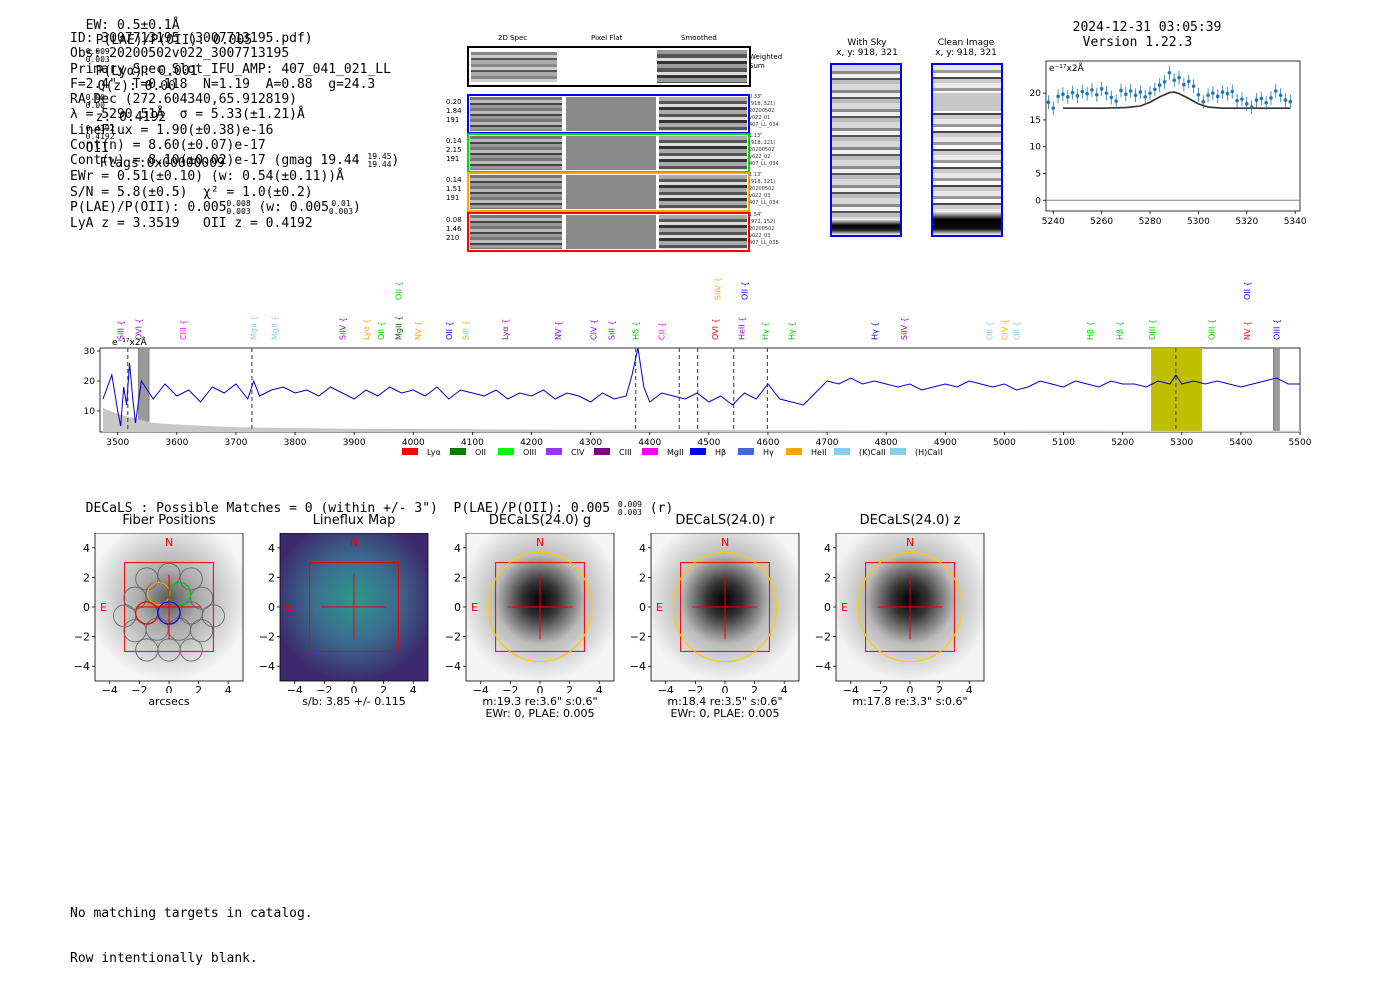  I want to click on clean-image-title: Clean Image, so click(966, 43).